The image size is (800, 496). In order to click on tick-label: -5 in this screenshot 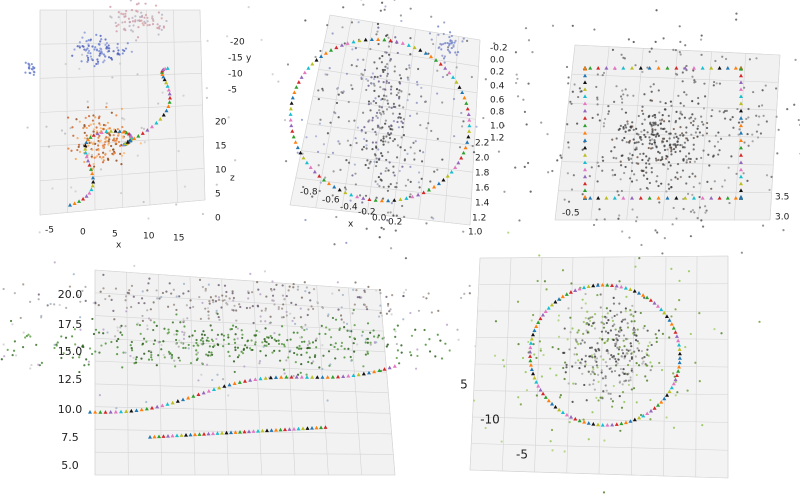, I will do `click(49, 231)`.